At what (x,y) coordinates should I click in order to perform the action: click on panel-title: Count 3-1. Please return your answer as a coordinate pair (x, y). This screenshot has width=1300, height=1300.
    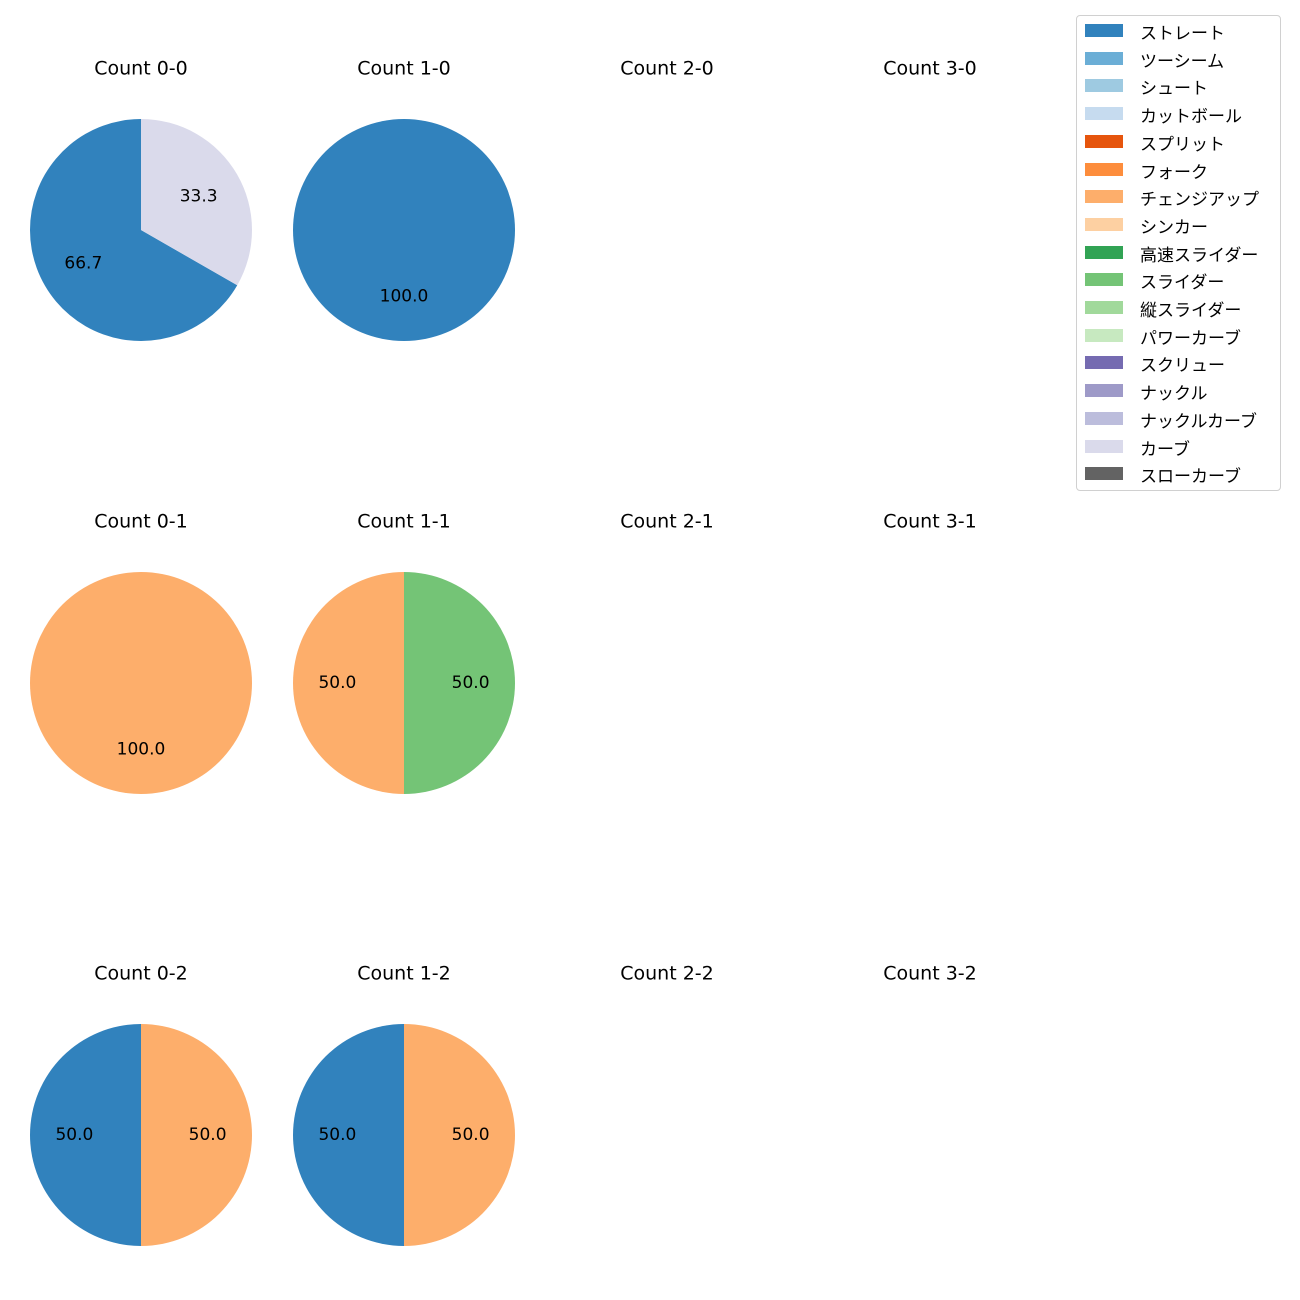
    Looking at the image, I should click on (930, 522).